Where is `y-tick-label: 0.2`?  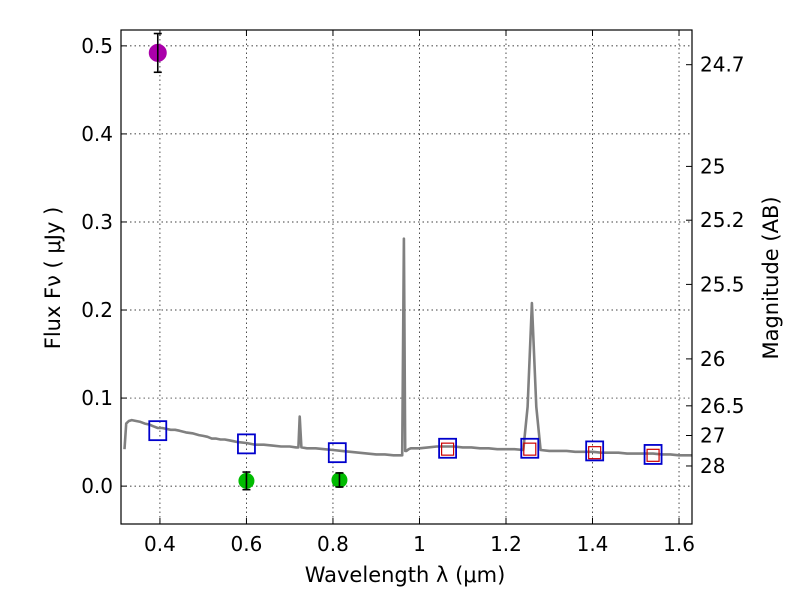 y-tick-label: 0.2 is located at coordinates (97, 310).